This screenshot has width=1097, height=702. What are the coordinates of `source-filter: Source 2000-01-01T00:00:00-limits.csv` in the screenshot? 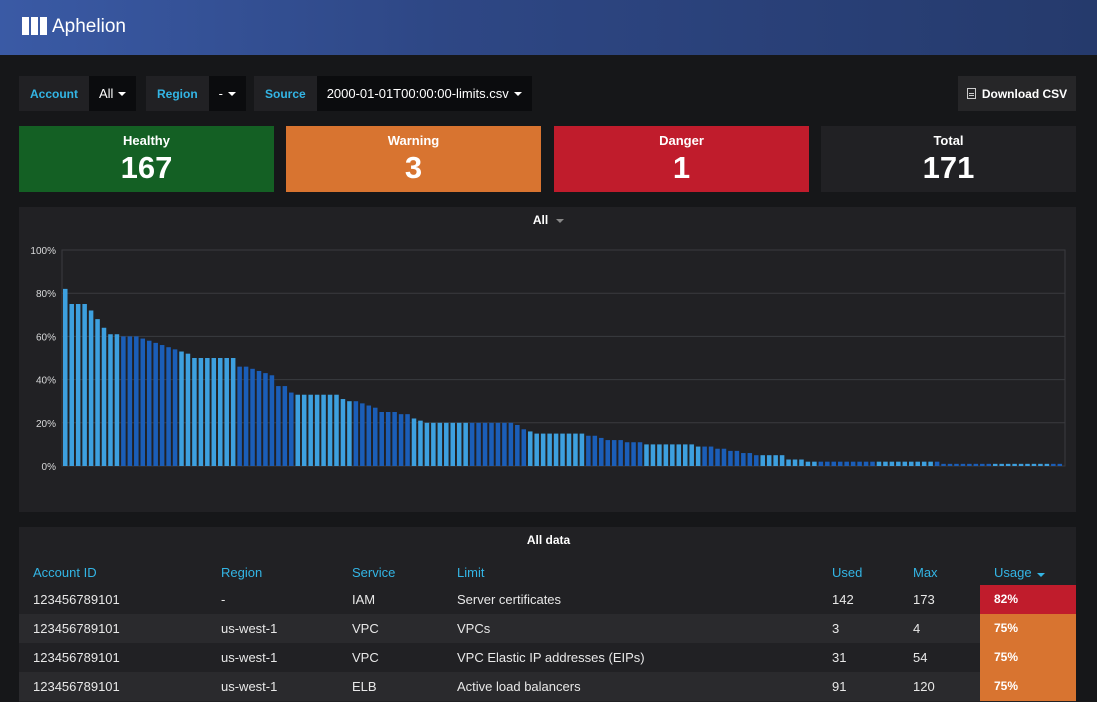 It's located at (393, 93).